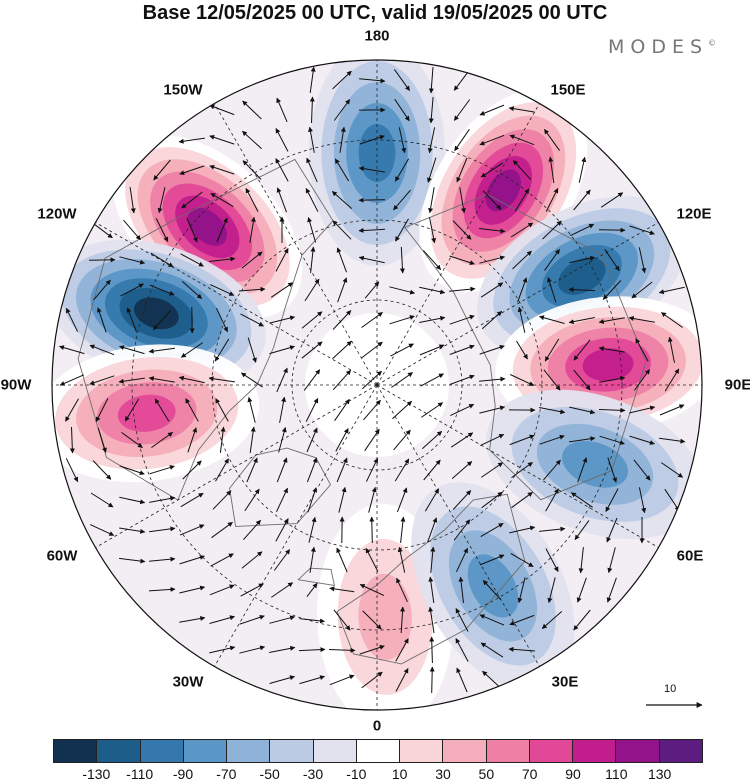 The image size is (750, 783). Describe the element at coordinates (313, 774) in the screenshot. I see `colorbar-tick-label: -30` at that location.